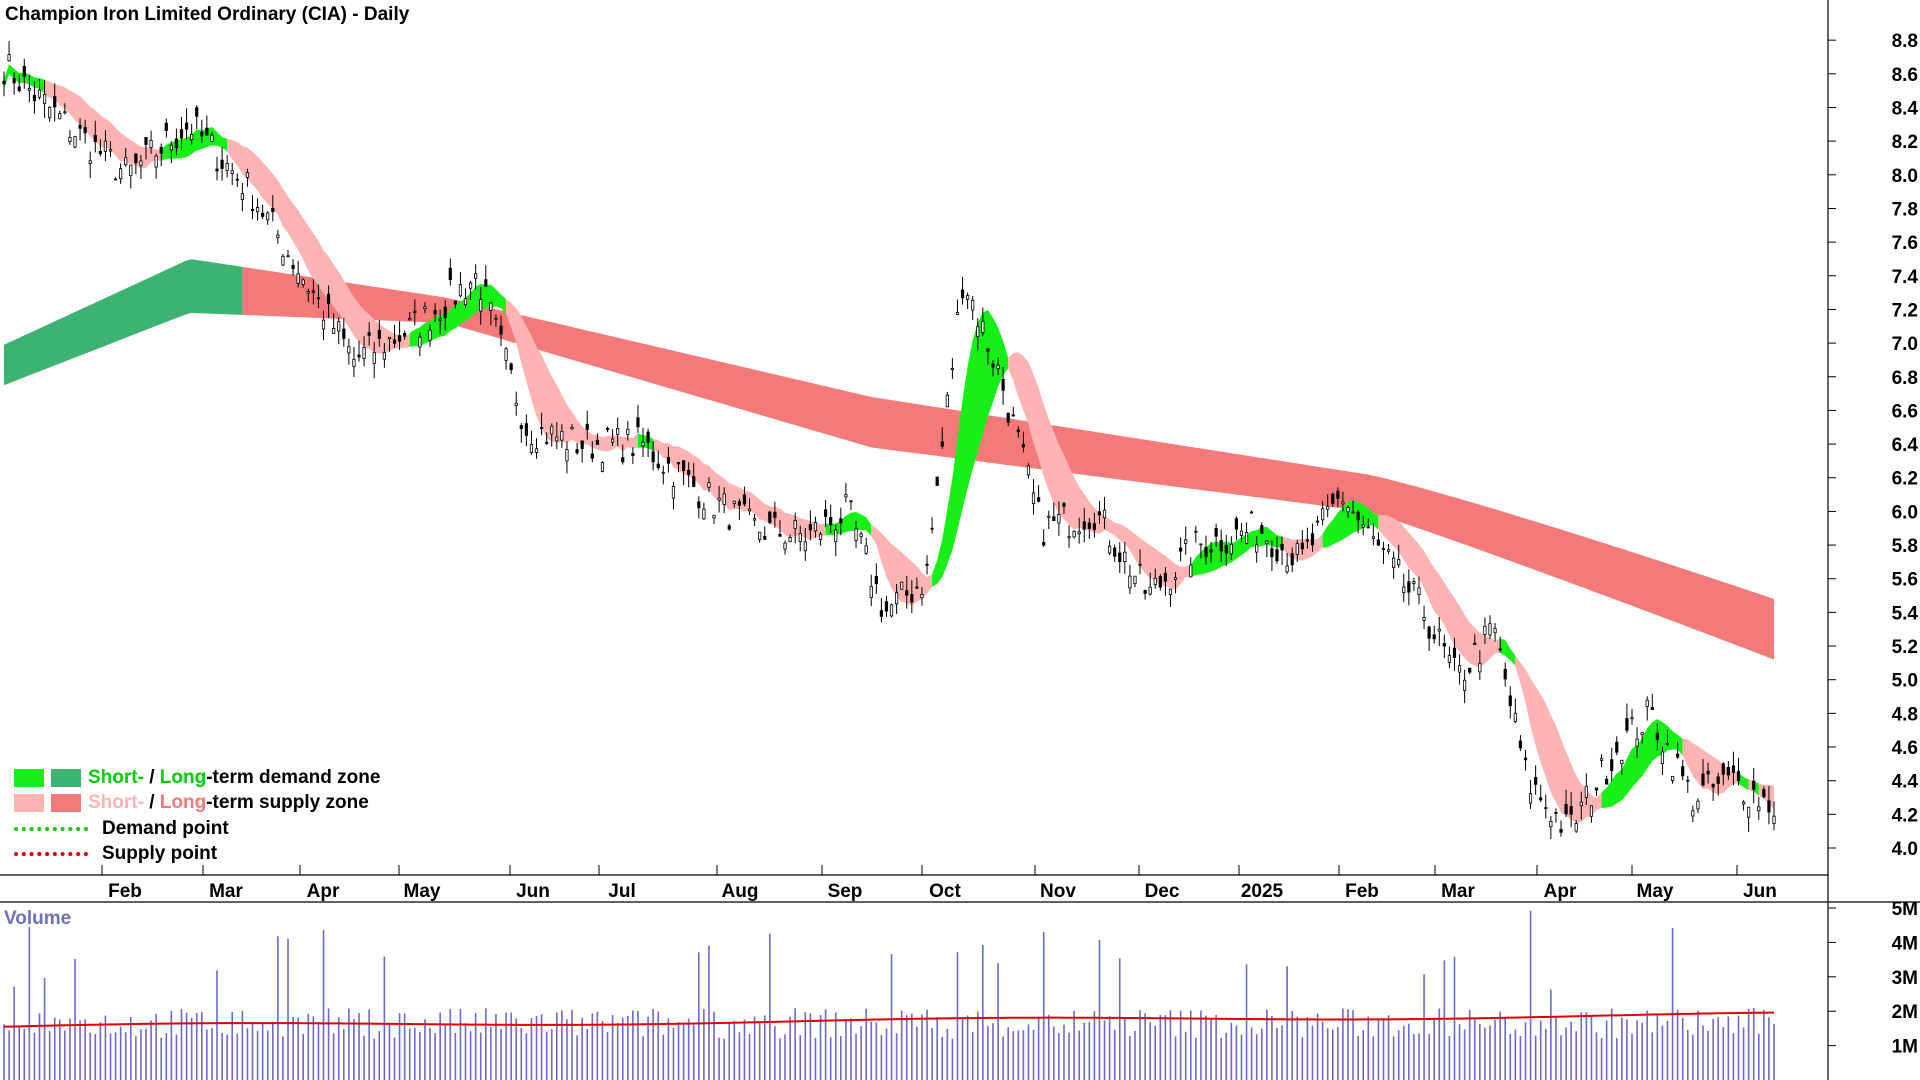  I want to click on long-term-demand-zone, so click(123, 322).